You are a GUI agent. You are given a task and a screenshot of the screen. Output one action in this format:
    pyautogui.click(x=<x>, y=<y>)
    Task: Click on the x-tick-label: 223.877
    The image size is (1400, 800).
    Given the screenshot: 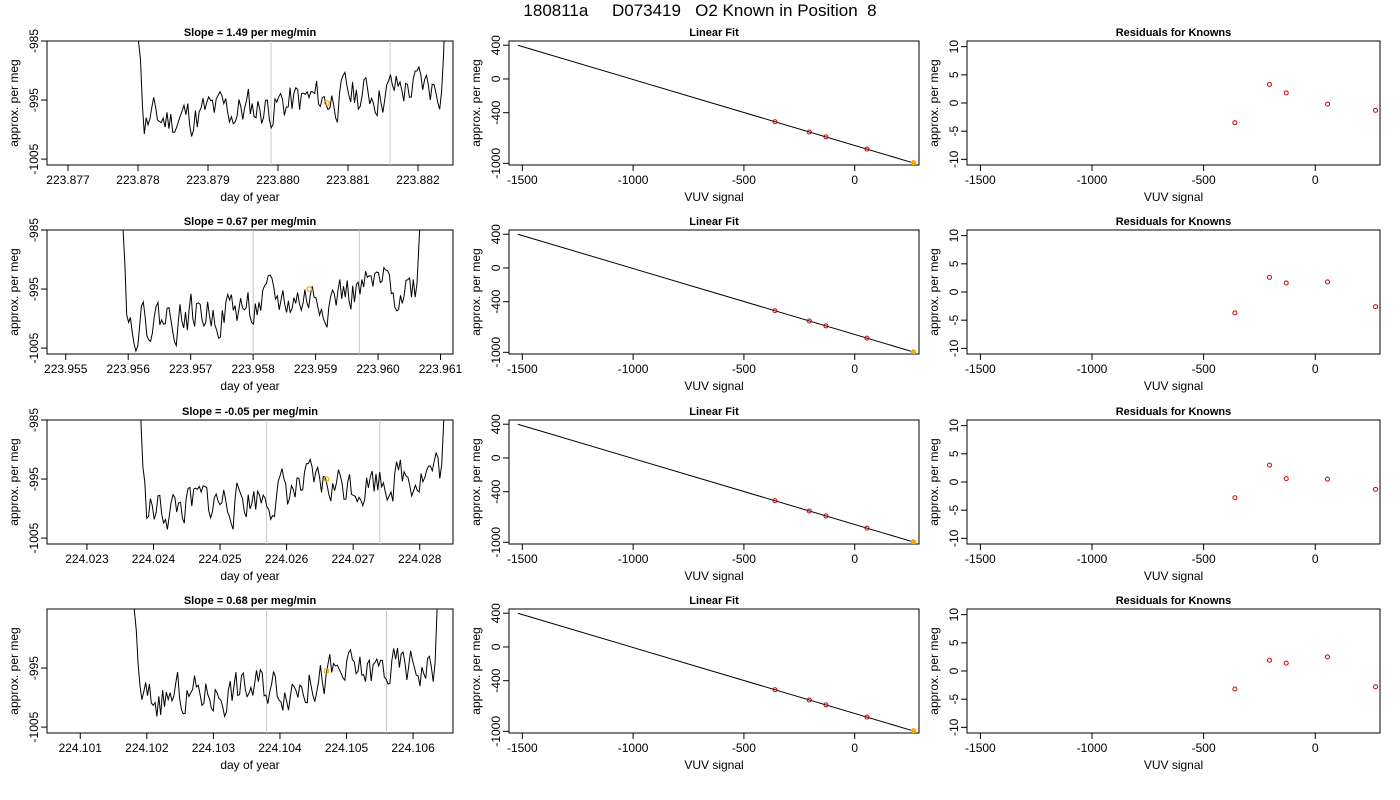 What is the action you would take?
    pyautogui.click(x=68, y=180)
    